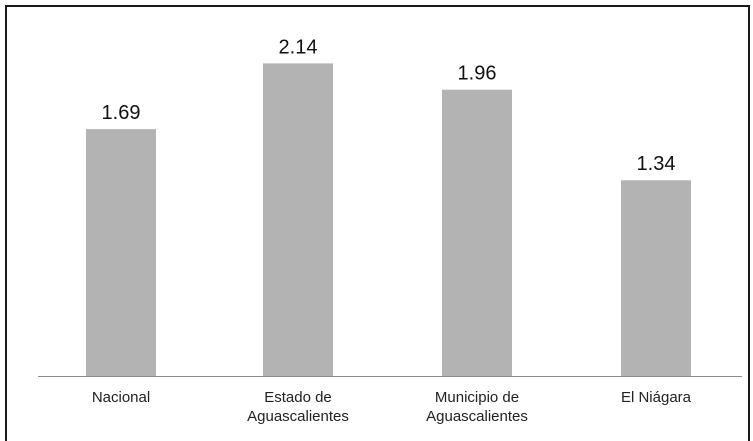 Image resolution: width=753 pixels, height=441 pixels. What do you see at coordinates (298, 397) in the screenshot?
I see `category-label-1-line-0: Estado de` at bounding box center [298, 397].